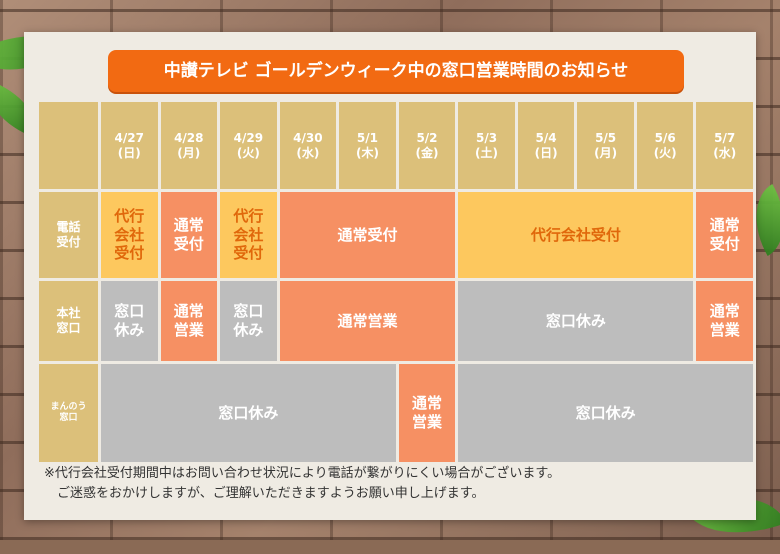 The image size is (780, 554). I want to click on office-normal-5-7: 通常 営業, so click(724, 321).